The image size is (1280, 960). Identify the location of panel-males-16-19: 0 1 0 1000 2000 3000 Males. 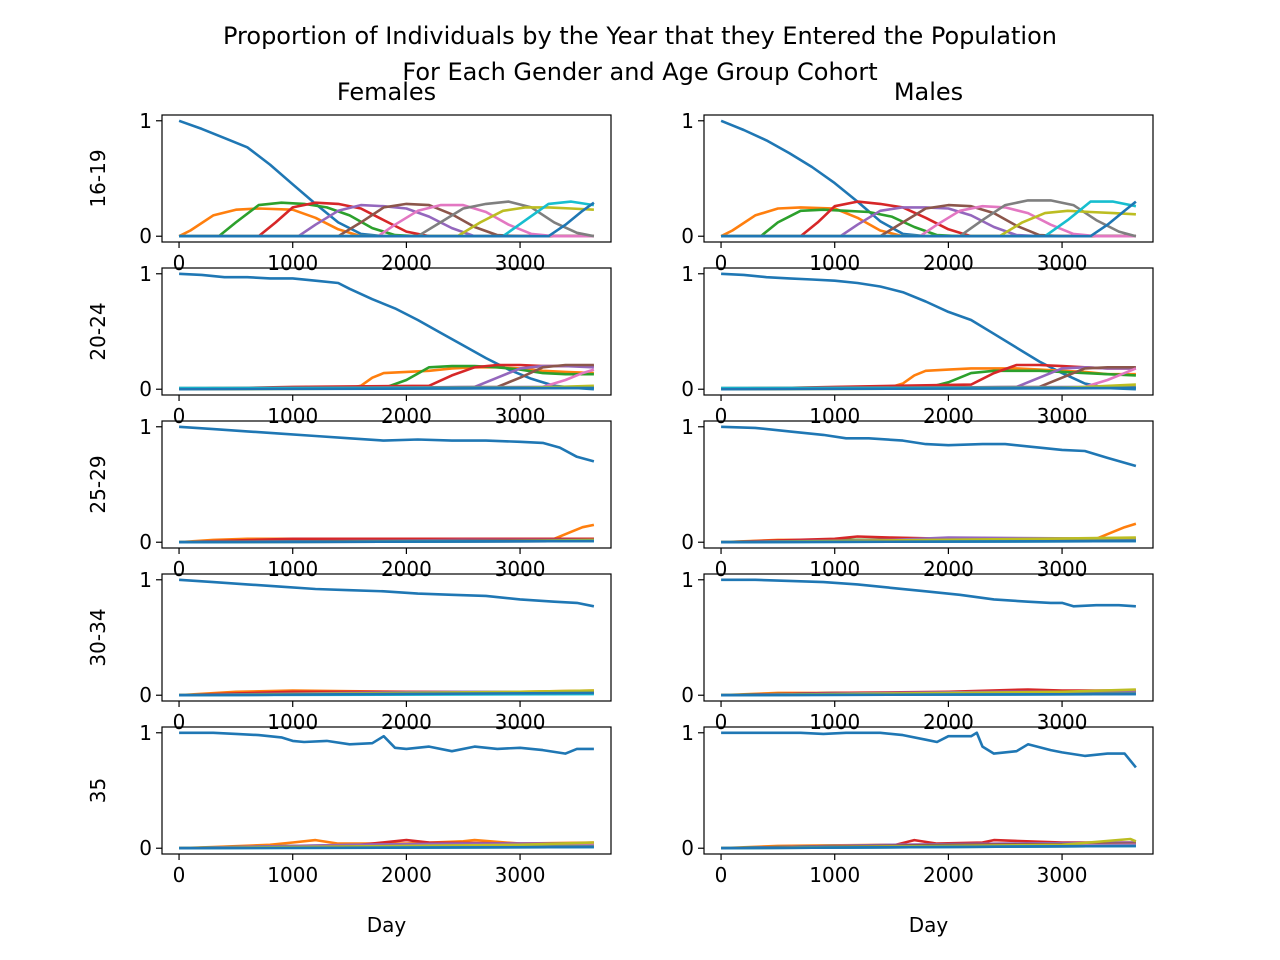
(917, 176).